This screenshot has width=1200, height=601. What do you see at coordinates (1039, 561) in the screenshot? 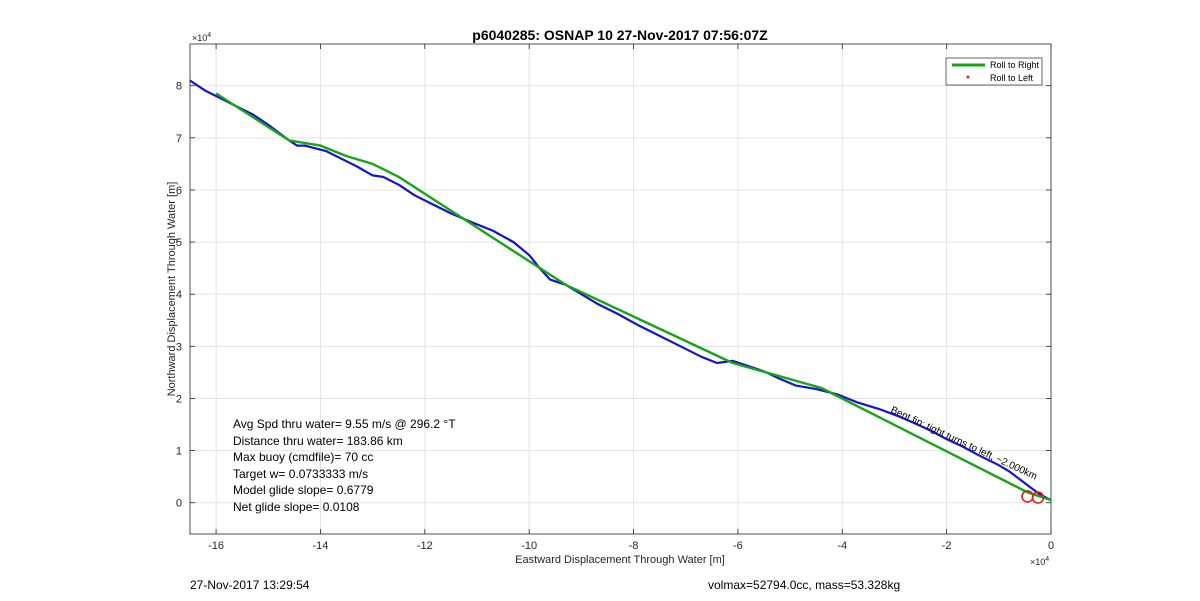
I see `x-axis-exponent: ×10⁴` at bounding box center [1039, 561].